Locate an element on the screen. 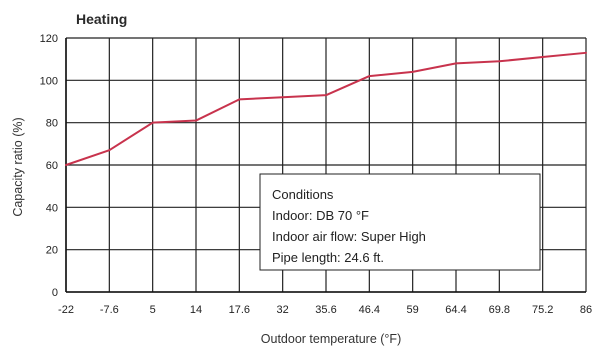  x-tick-label: 59 is located at coordinates (413, 310).